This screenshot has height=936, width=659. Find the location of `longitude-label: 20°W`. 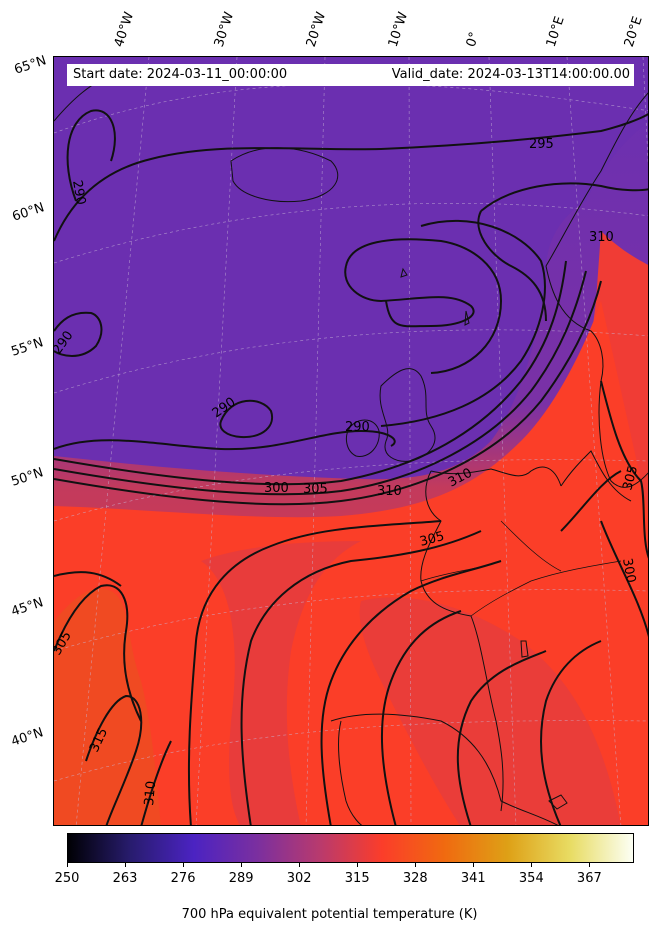

longitude-label: 20°W is located at coordinates (316, 29).